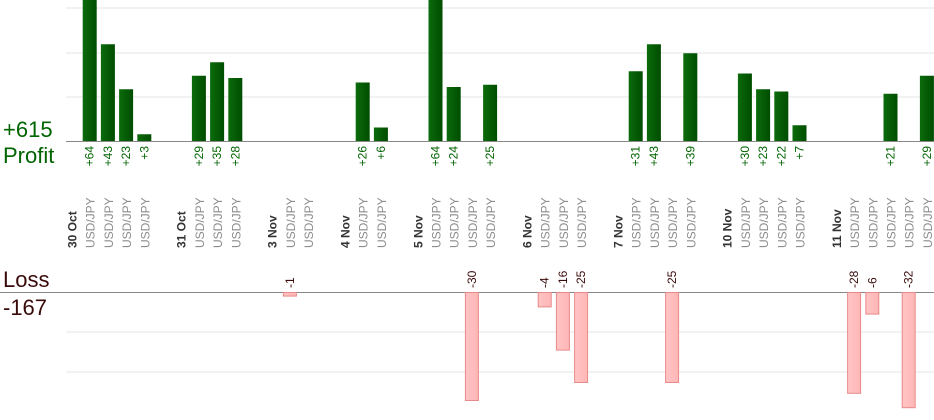 Image resolution: width=934 pixels, height=420 pixels. I want to click on date-label: 5 Nov, so click(418, 231).